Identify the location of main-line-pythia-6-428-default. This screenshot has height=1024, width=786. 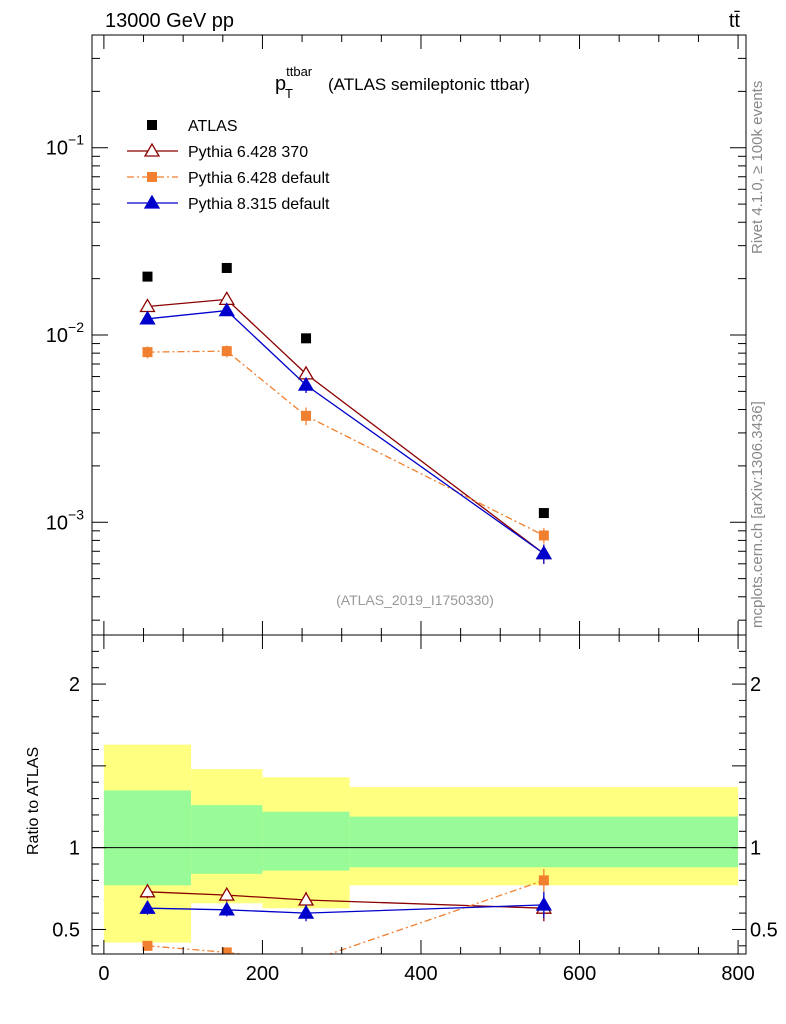
(346, 443).